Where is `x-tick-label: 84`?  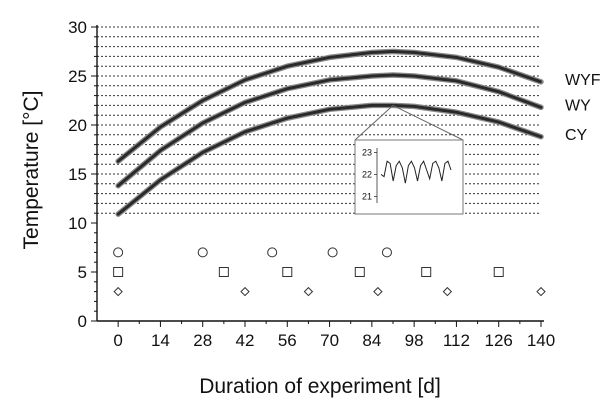
x-tick-label: 84 is located at coordinates (371, 340).